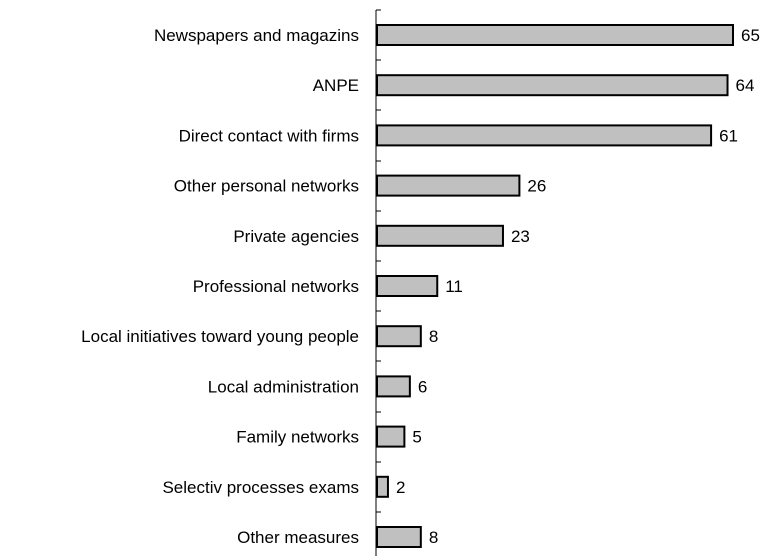  I want to click on category-label: Other personal networks, so click(266, 186).